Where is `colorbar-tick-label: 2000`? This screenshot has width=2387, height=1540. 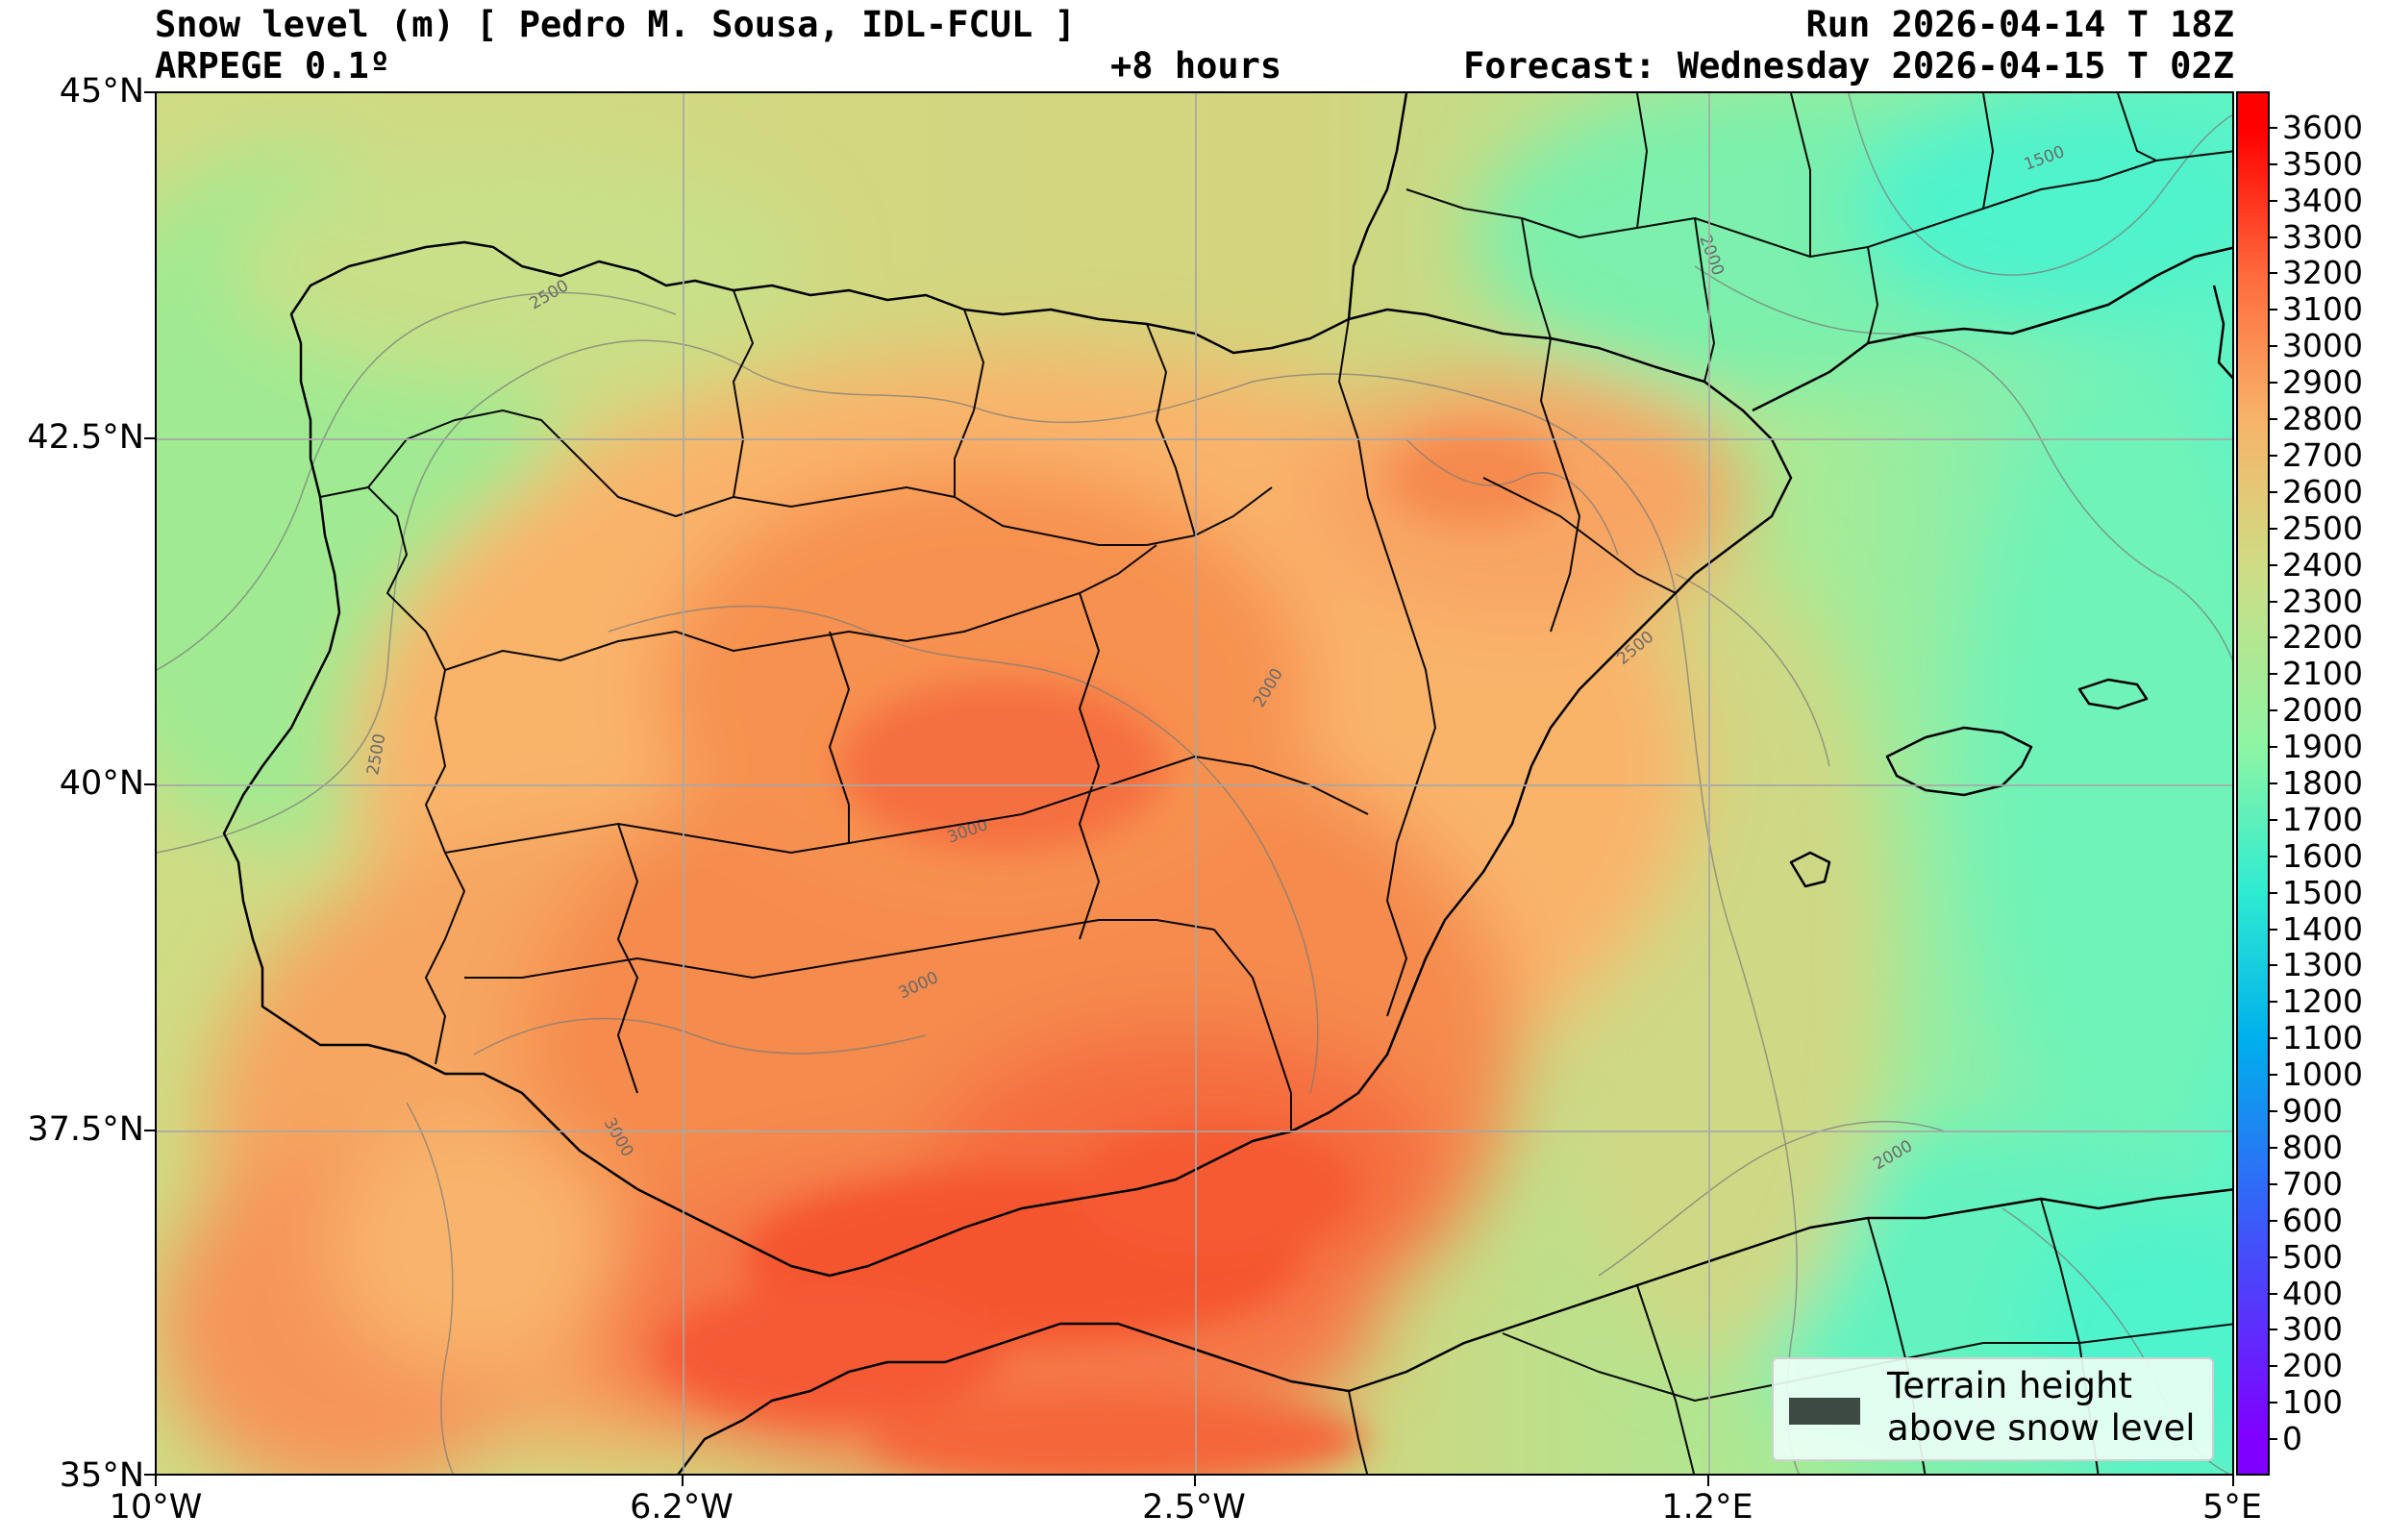
colorbar-tick-label: 2000 is located at coordinates (2323, 710).